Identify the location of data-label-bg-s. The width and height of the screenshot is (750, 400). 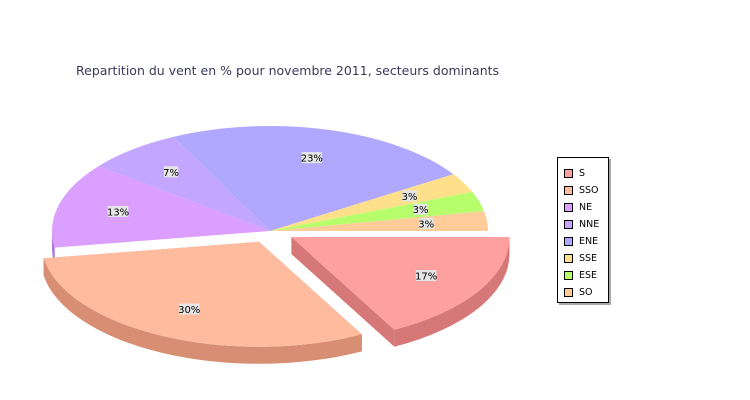
(426, 276).